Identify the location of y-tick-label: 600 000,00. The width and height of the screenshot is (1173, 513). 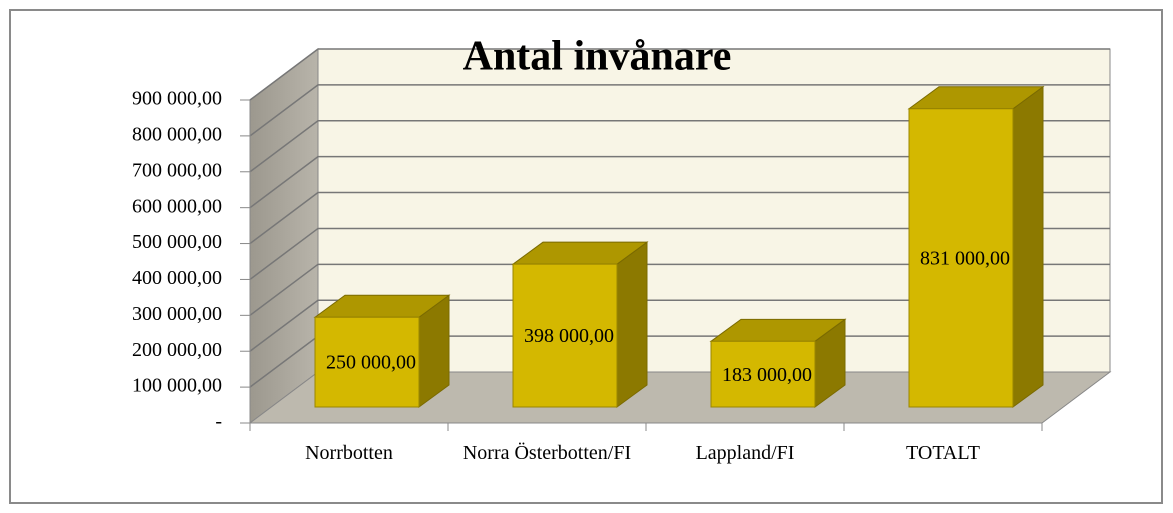
(177, 206).